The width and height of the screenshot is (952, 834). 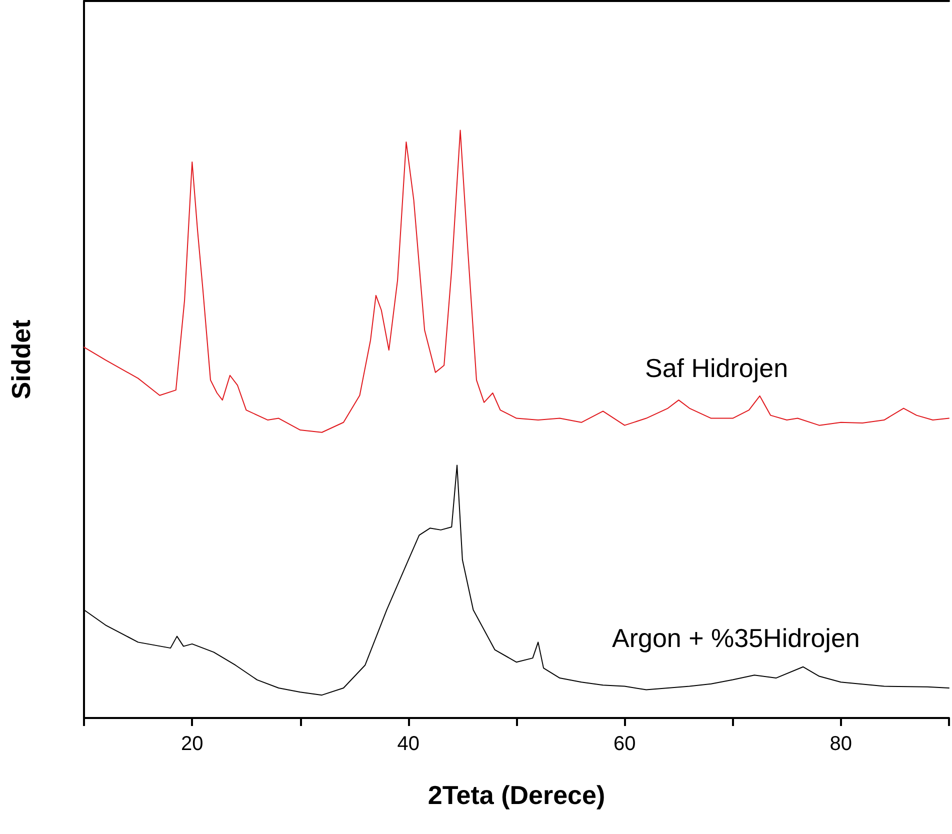 What do you see at coordinates (192, 744) in the screenshot?
I see `x-tick-label: 20` at bounding box center [192, 744].